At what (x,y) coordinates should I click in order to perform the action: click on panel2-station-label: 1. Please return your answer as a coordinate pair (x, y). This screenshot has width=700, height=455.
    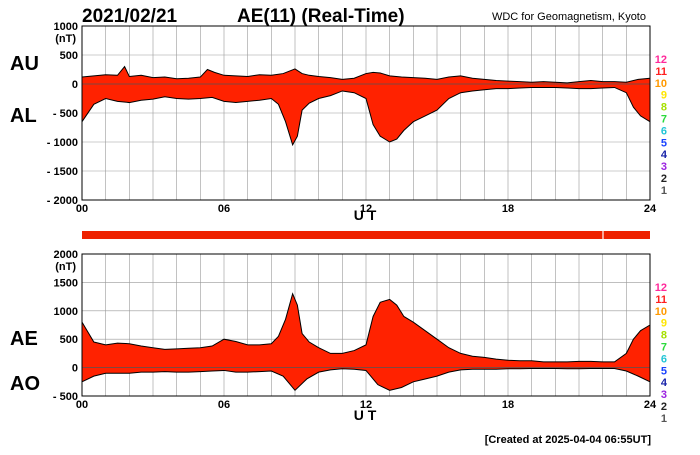
    Looking at the image, I should click on (664, 419).